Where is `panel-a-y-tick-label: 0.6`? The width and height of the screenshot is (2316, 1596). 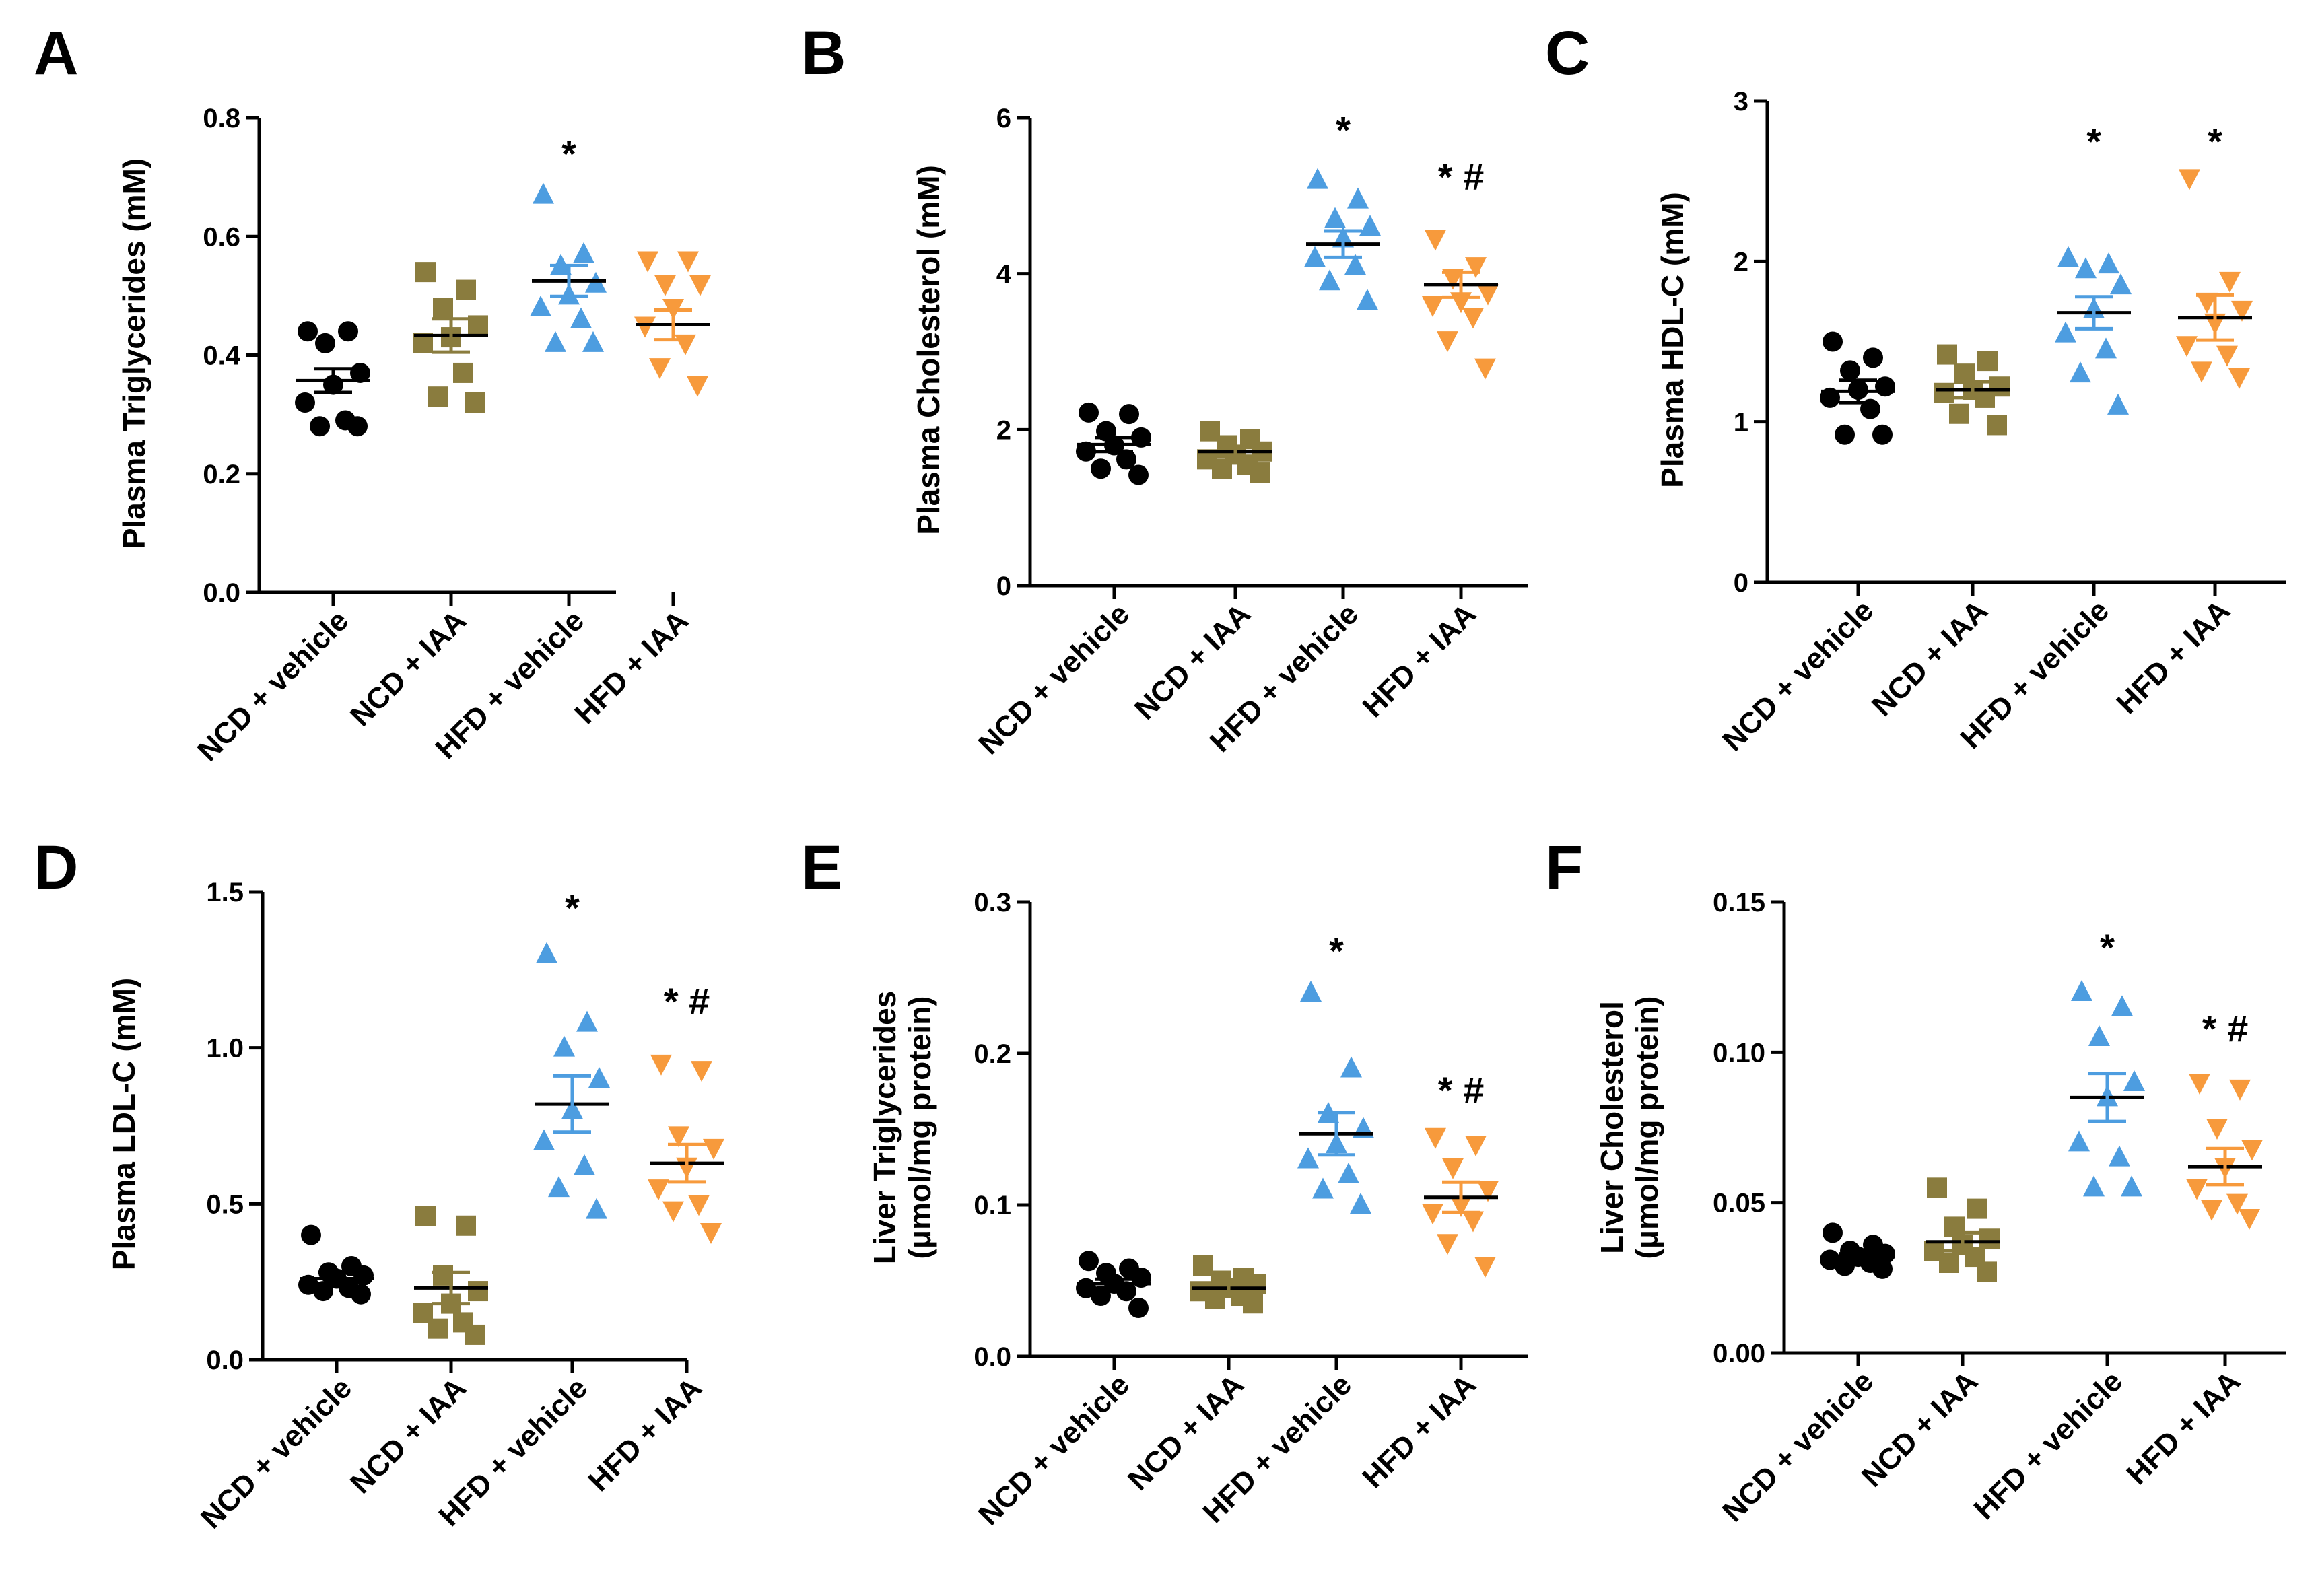 panel-a-y-tick-label: 0.6 is located at coordinates (221, 237).